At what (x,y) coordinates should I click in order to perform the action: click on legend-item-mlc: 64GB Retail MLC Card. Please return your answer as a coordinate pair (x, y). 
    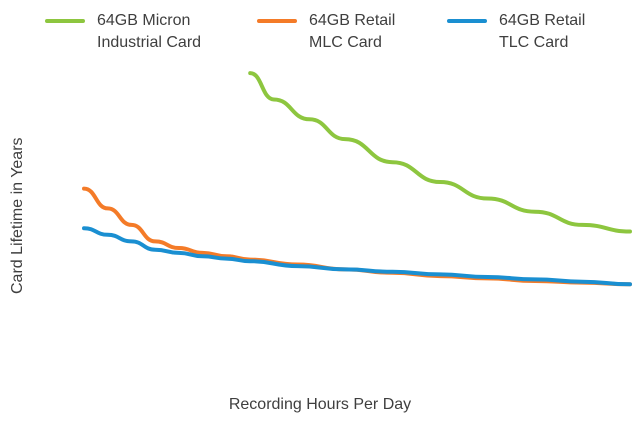
    Looking at the image, I should click on (326, 32).